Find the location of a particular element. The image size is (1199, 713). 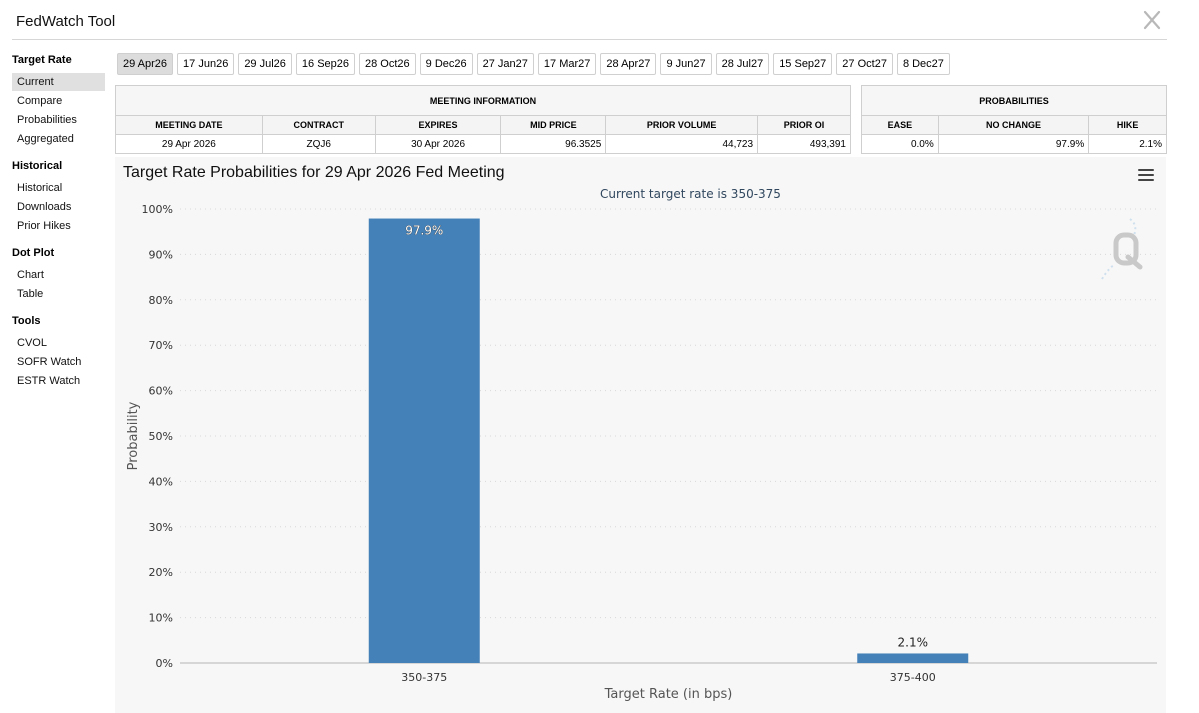

y-tick-label: 70% is located at coordinates (161, 345).